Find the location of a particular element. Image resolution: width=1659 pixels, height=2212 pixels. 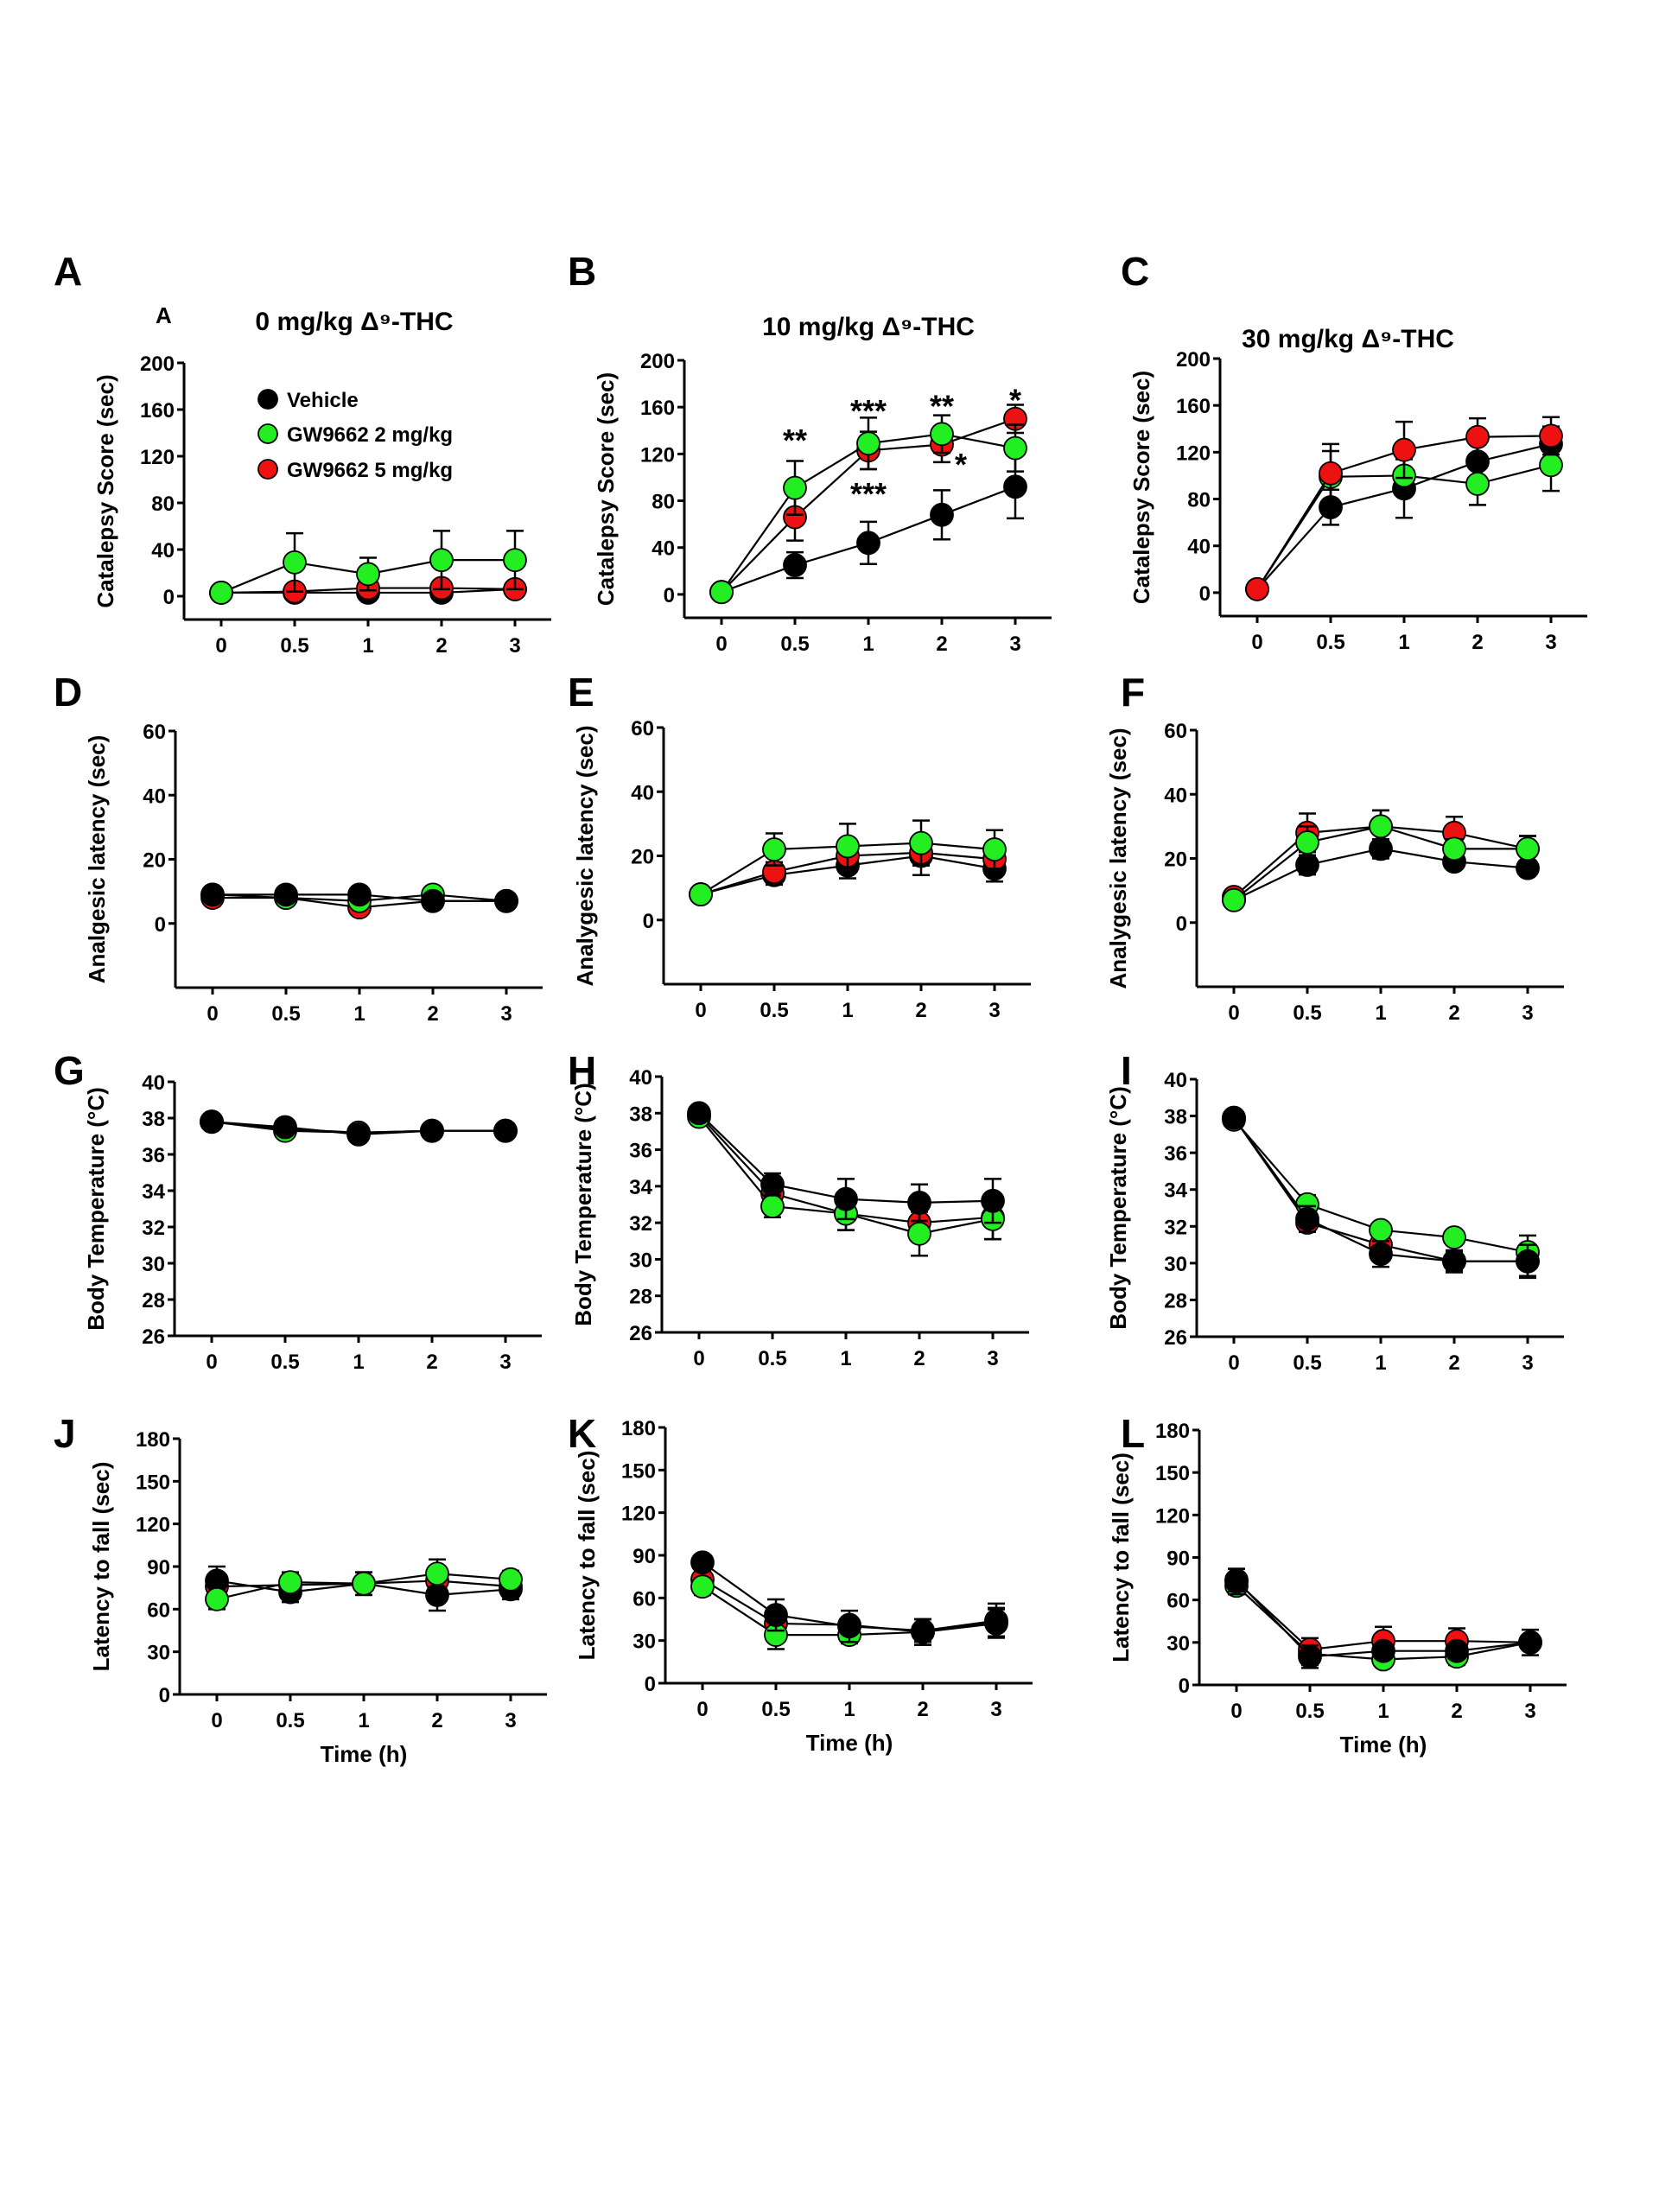

significance-annotation: *** is located at coordinates (868, 494).